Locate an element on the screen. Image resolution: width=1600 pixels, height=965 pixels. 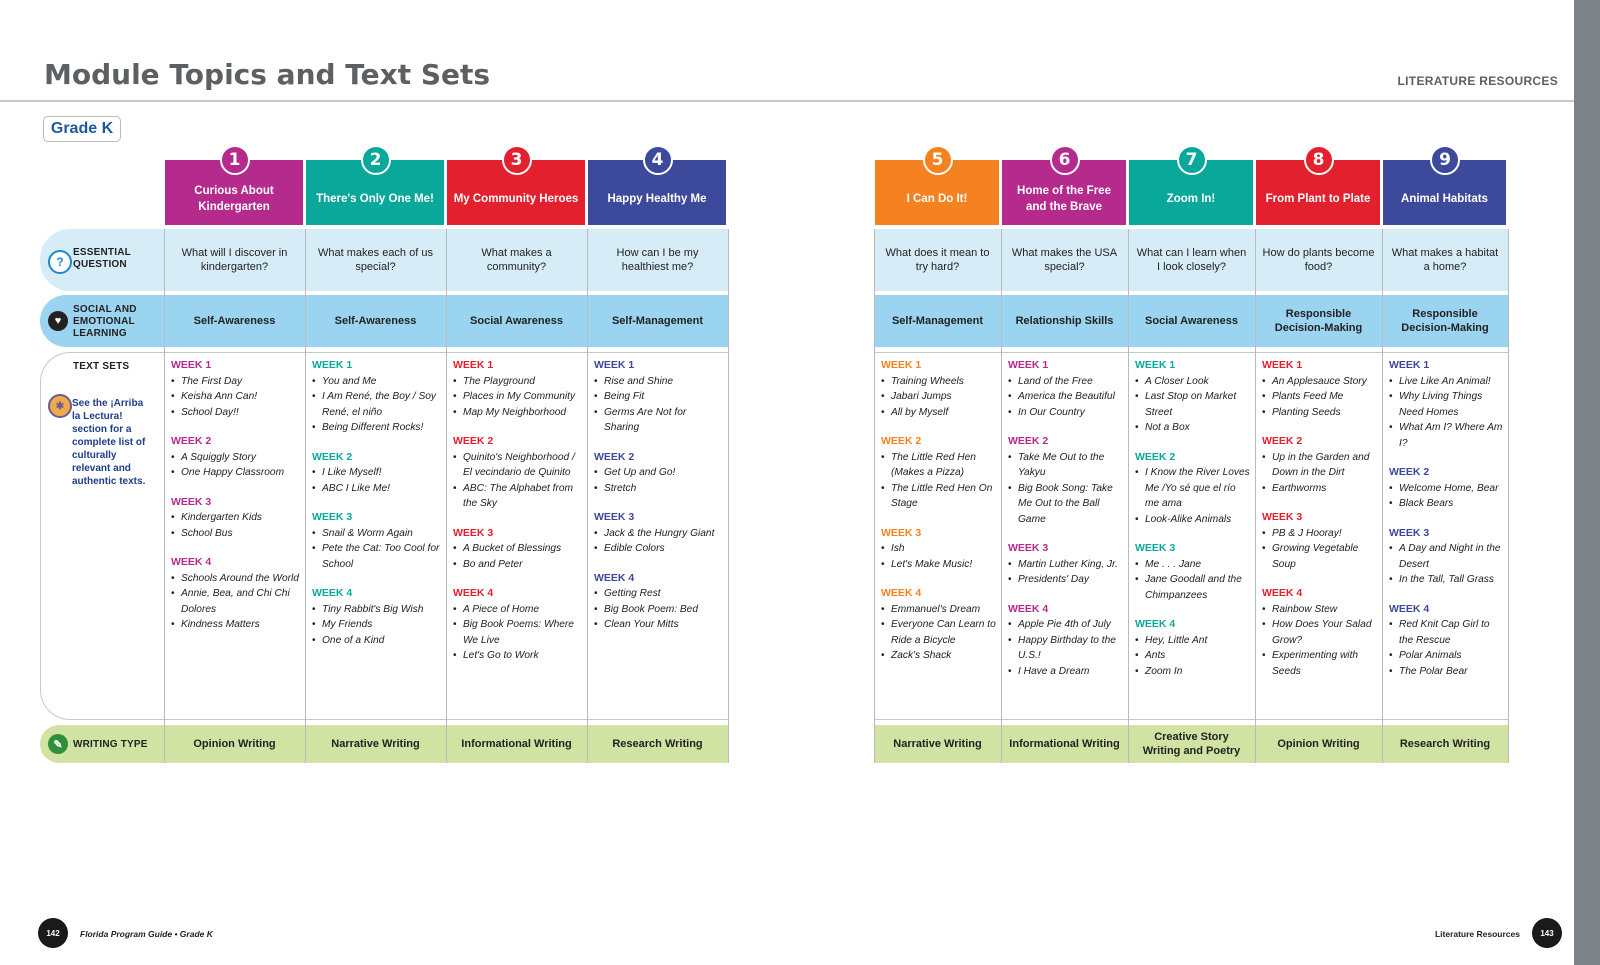
text-title: Why Living Things Need Homes is located at coordinates (1446, 404).